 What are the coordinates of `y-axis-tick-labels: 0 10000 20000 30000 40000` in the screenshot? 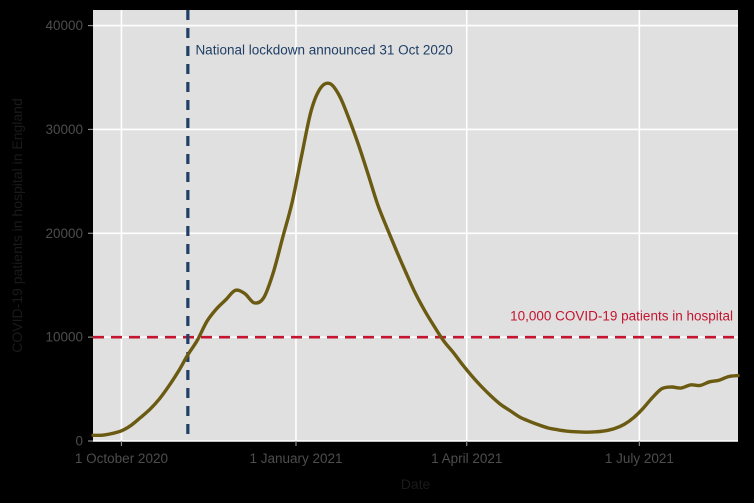 It's located at (64, 233).